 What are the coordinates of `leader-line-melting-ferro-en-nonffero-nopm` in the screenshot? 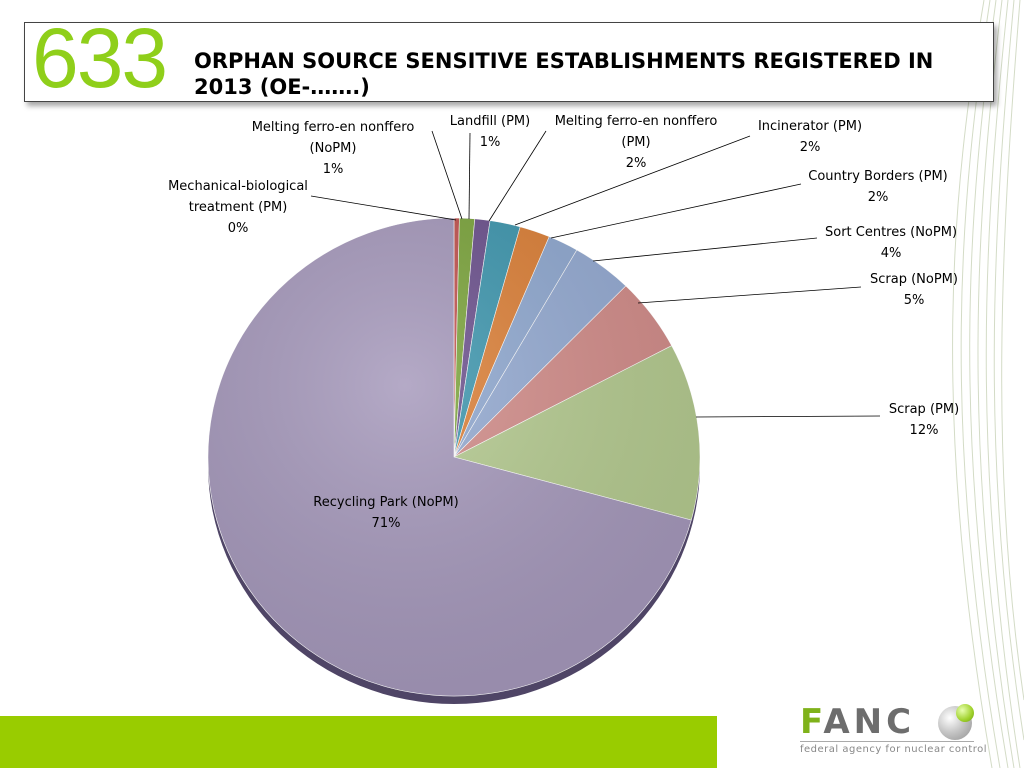 It's located at (447, 175).